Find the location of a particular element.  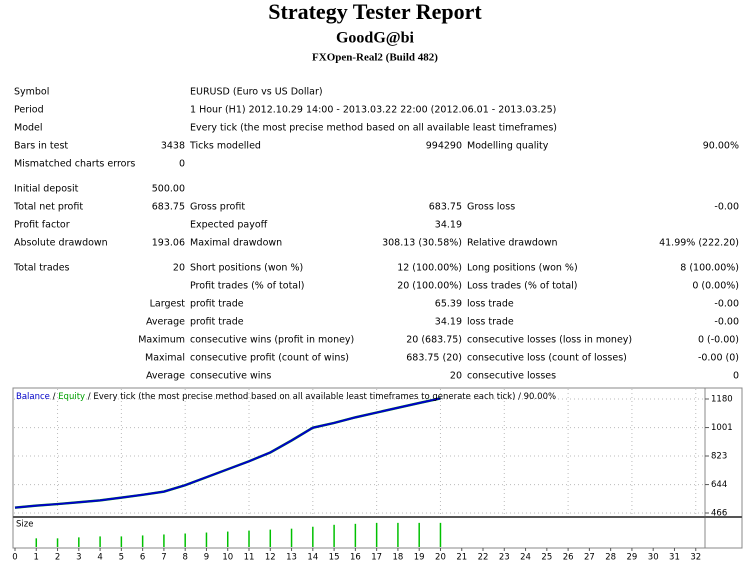

x-tick-label: 0 is located at coordinates (14, 558).